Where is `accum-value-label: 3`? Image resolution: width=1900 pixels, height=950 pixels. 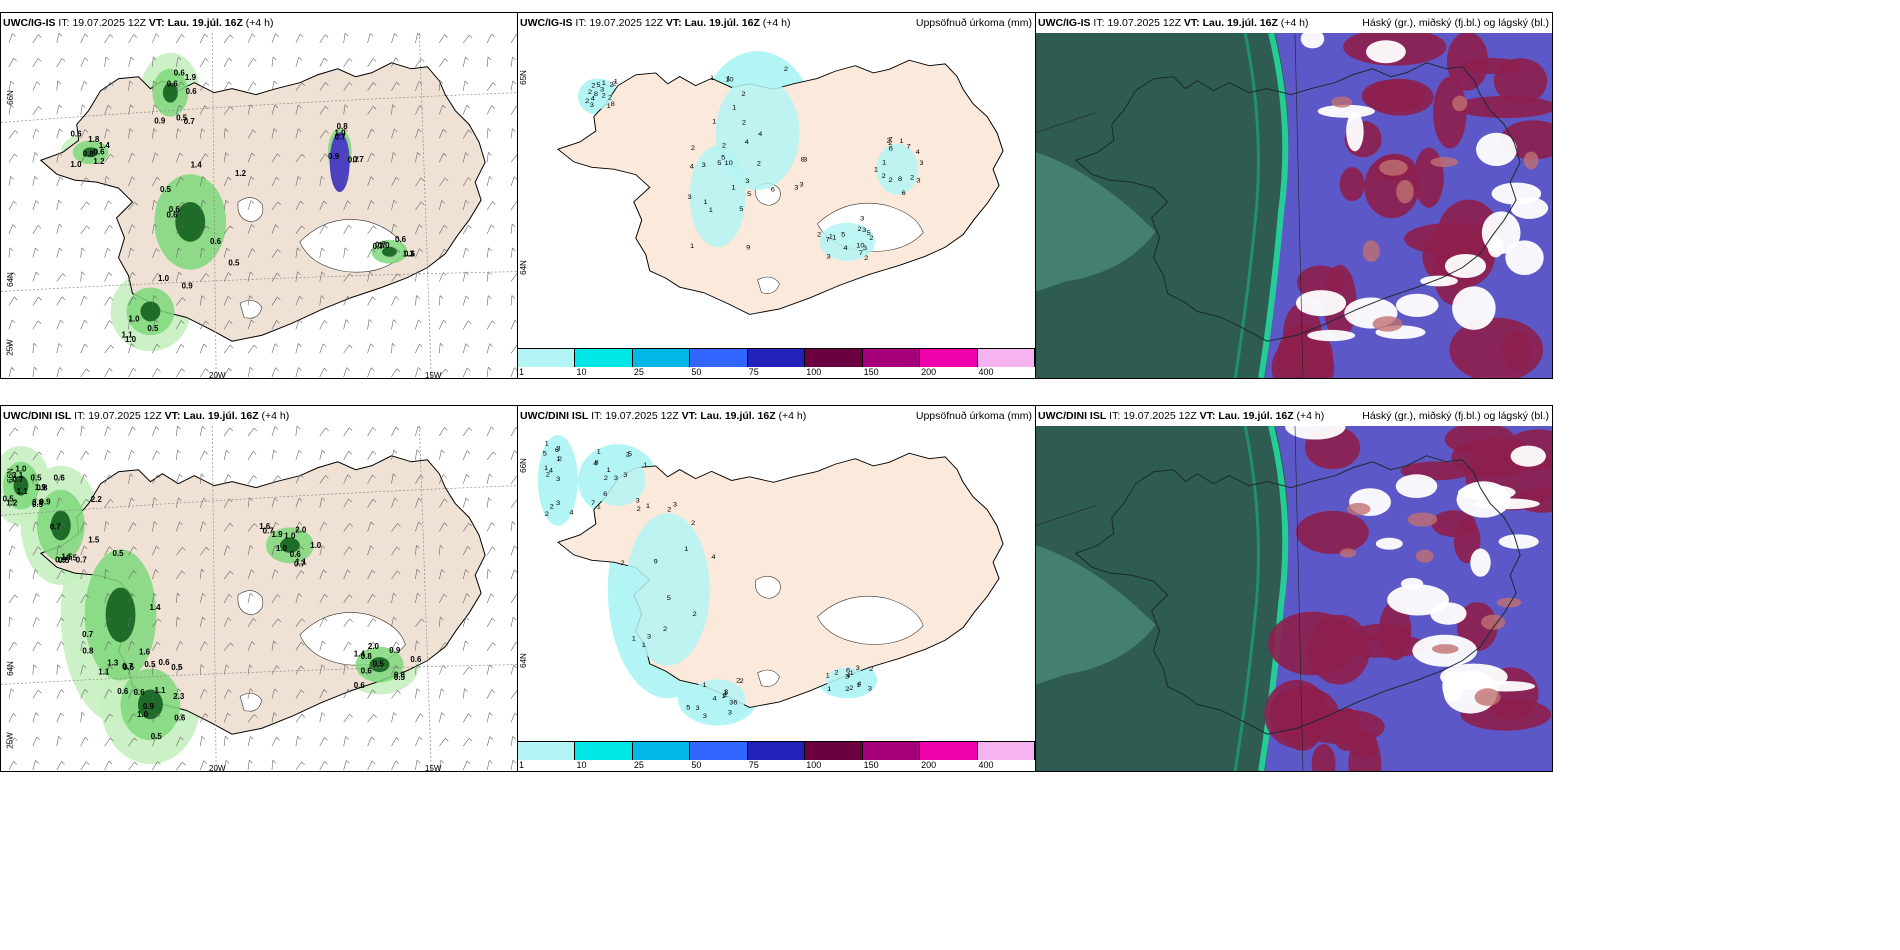
accum-value-label: 3 is located at coordinates (726, 692).